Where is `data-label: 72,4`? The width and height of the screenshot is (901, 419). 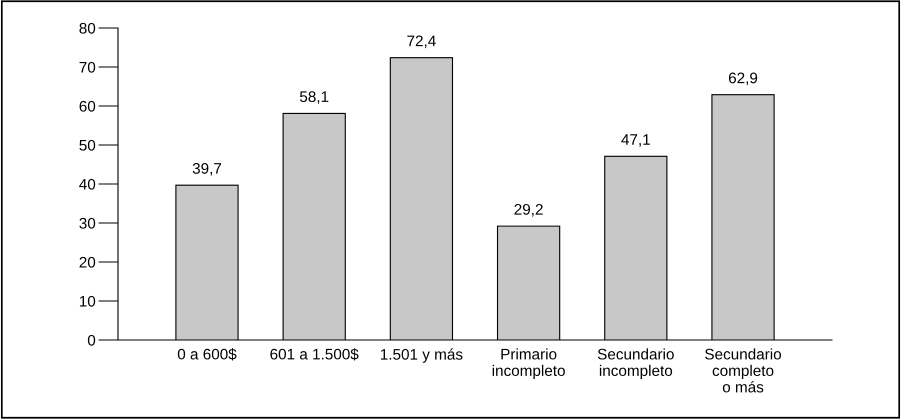
data-label: 72,4 is located at coordinates (421, 41).